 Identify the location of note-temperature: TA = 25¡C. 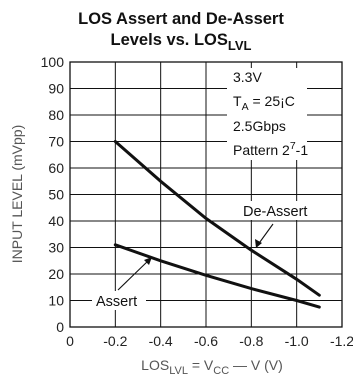
(264, 103).